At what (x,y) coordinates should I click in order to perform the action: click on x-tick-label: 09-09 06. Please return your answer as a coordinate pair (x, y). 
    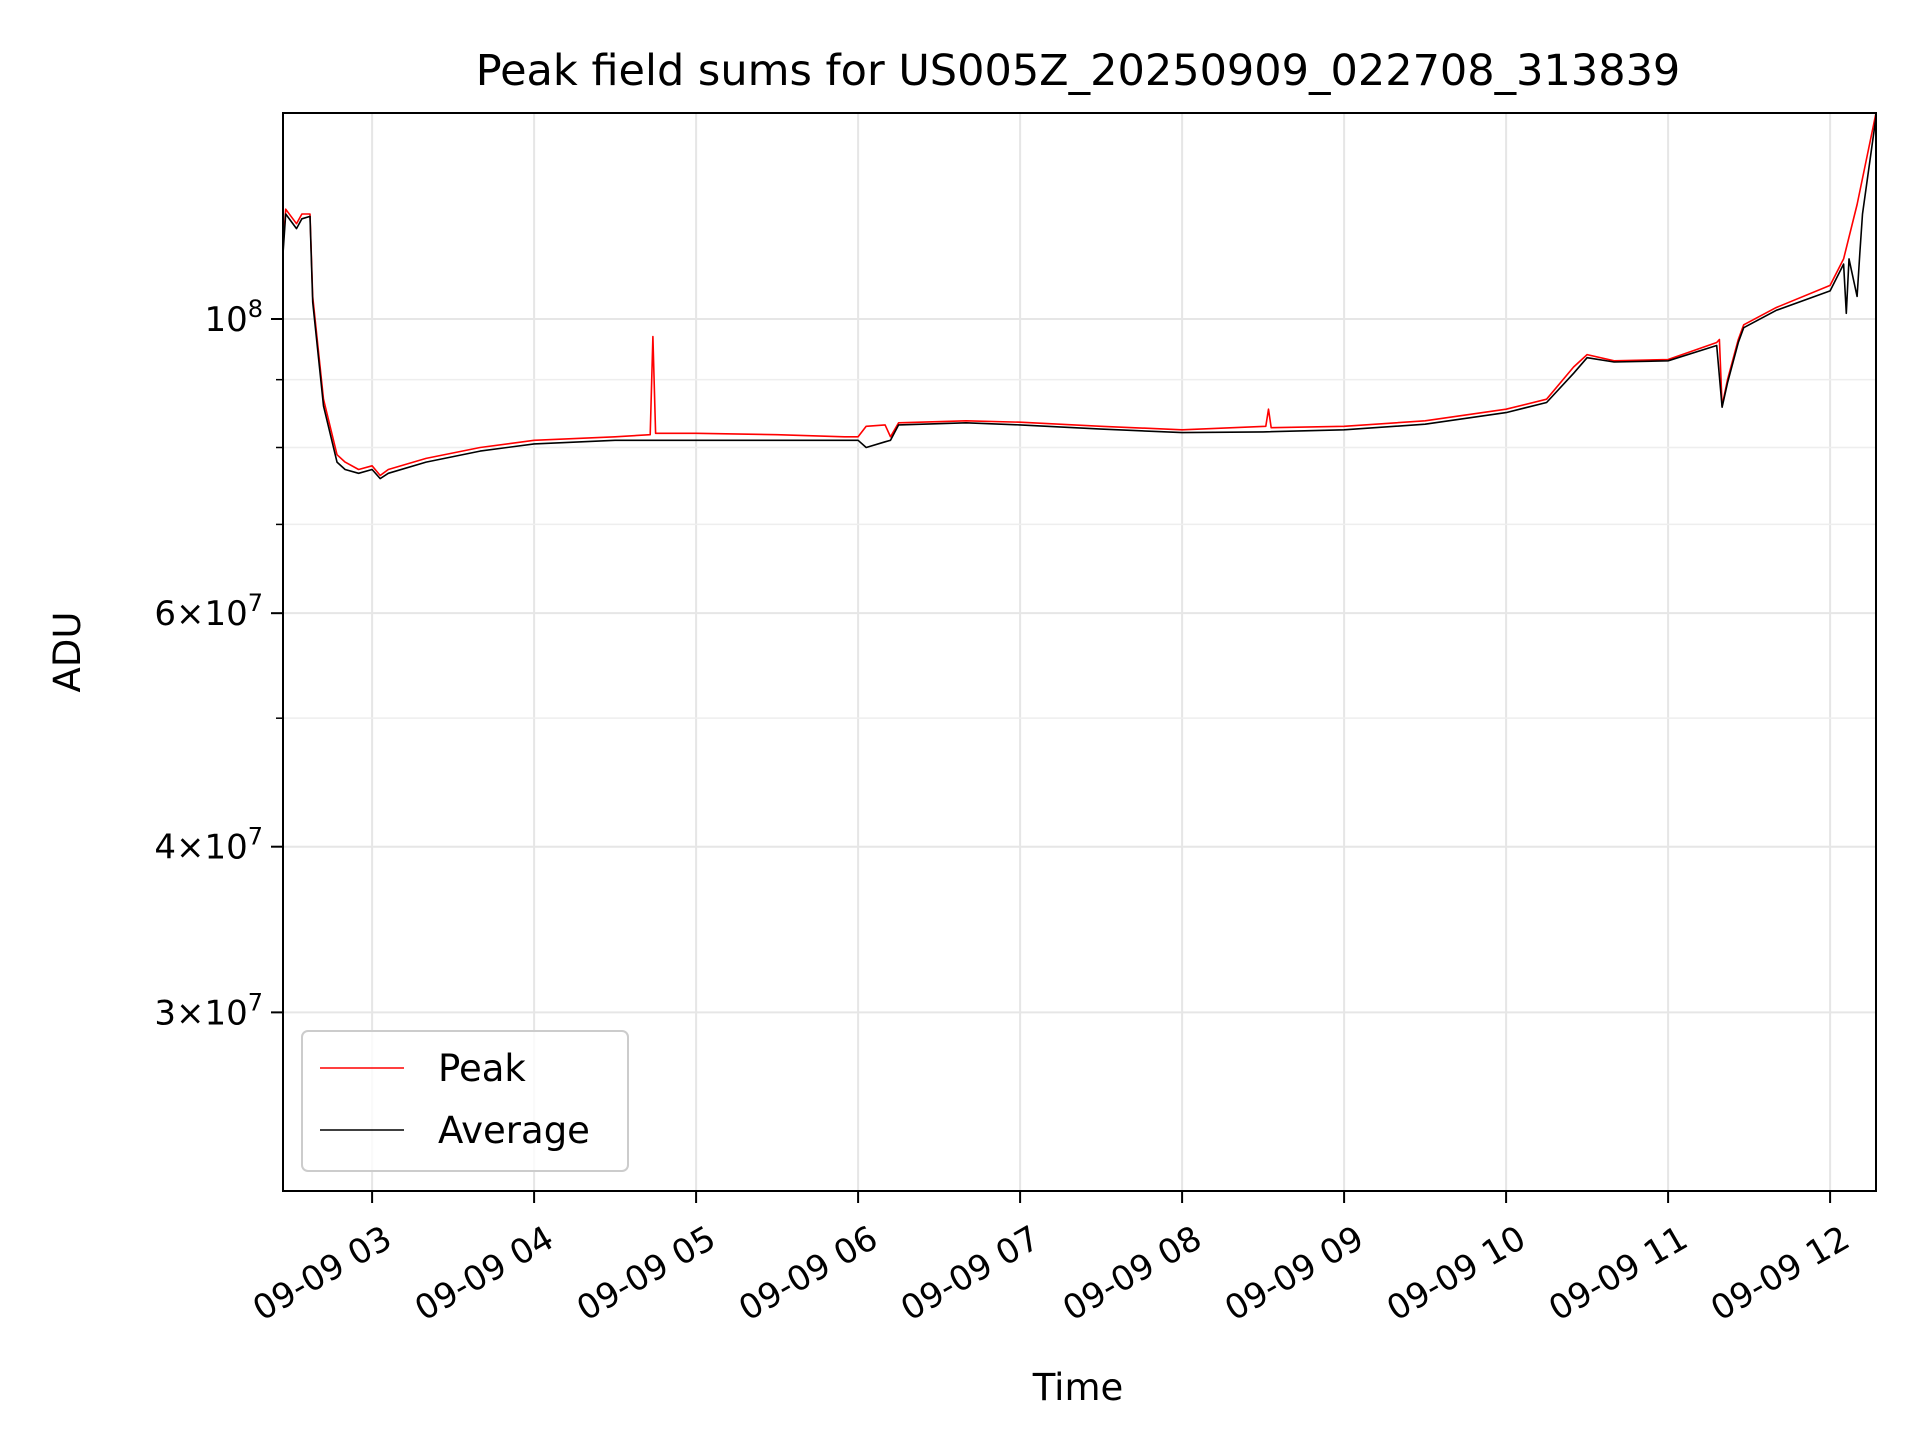
    Looking at the image, I should click on (808, 1273).